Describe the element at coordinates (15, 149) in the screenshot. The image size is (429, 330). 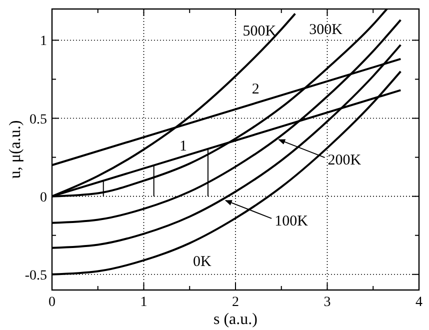
I see `y-axis-title: u, μ(a.u.)` at that location.